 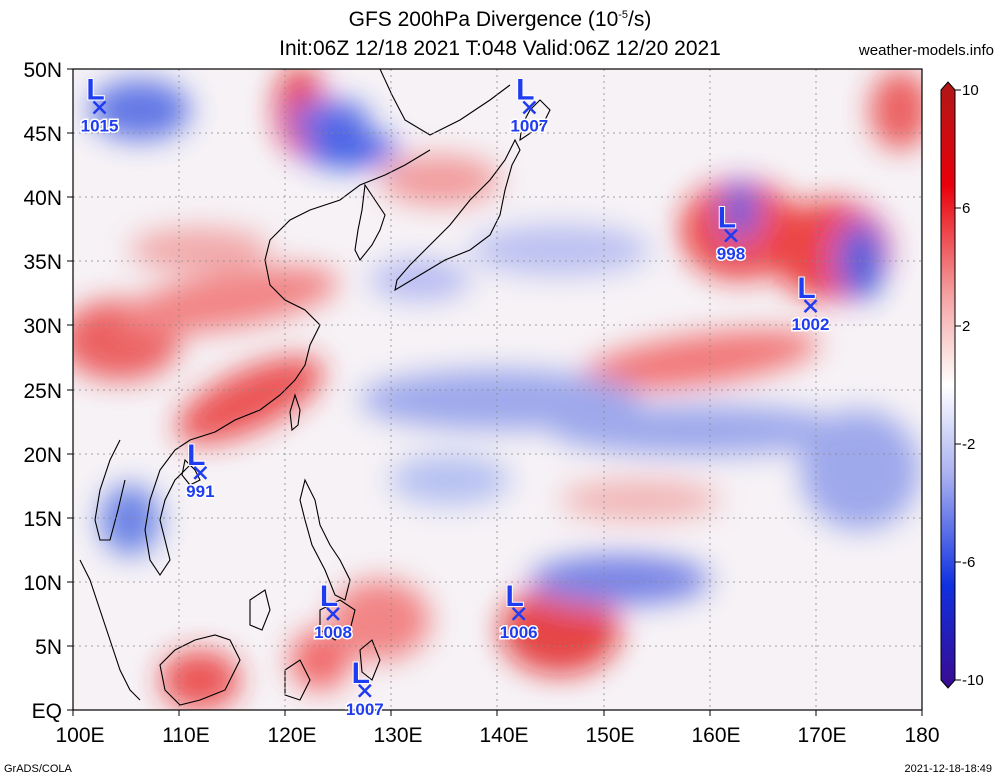 I want to click on lon-label: 180, so click(x=921, y=735).